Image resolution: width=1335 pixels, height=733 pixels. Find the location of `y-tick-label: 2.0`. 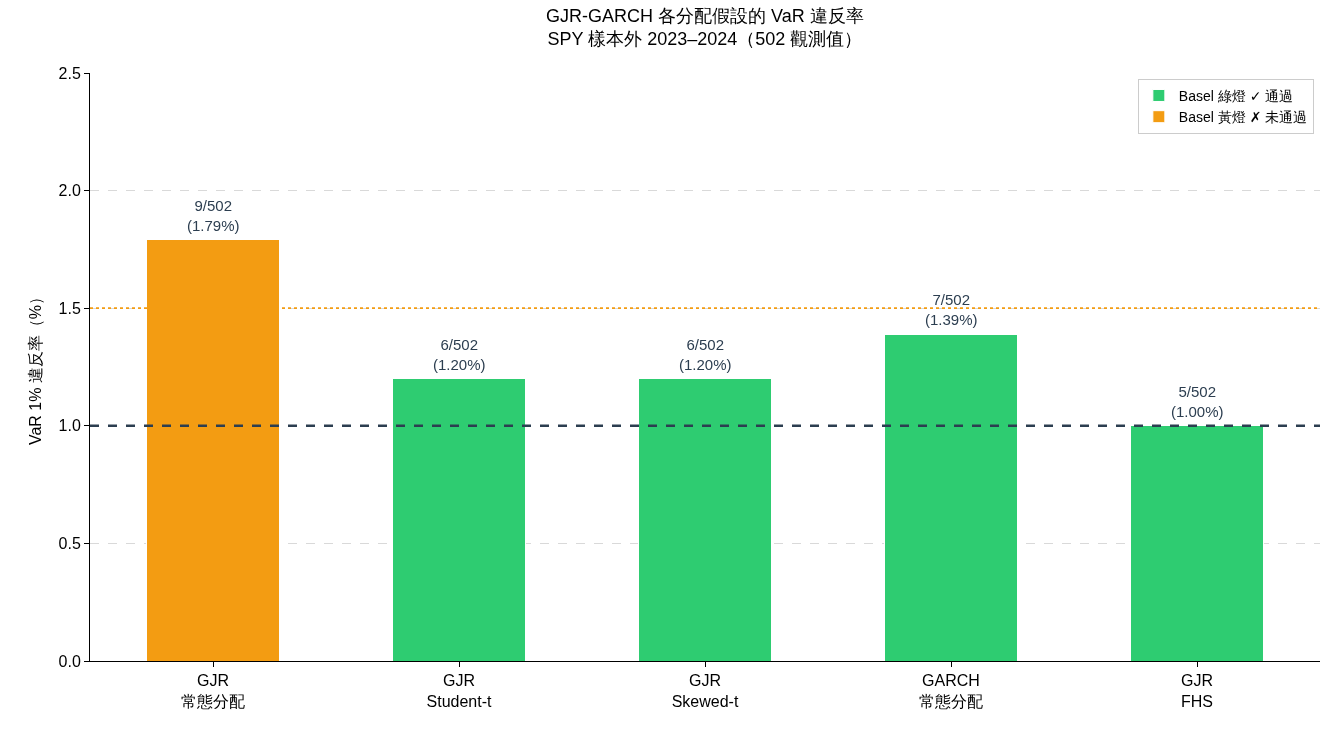

y-tick-label: 2.0 is located at coordinates (69, 191).